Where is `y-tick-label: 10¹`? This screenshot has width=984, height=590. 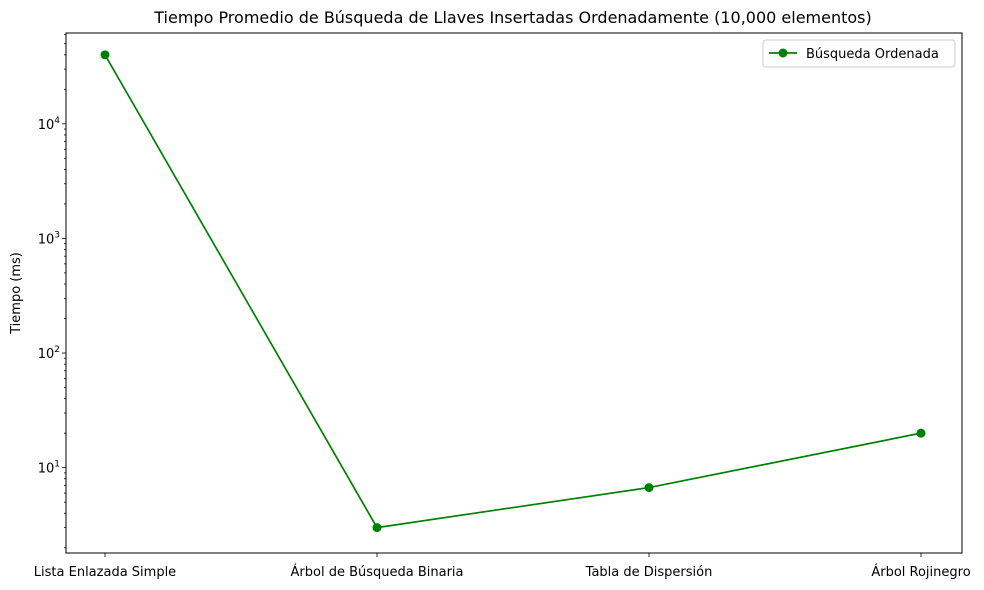 y-tick-label: 10¹ is located at coordinates (49, 468).